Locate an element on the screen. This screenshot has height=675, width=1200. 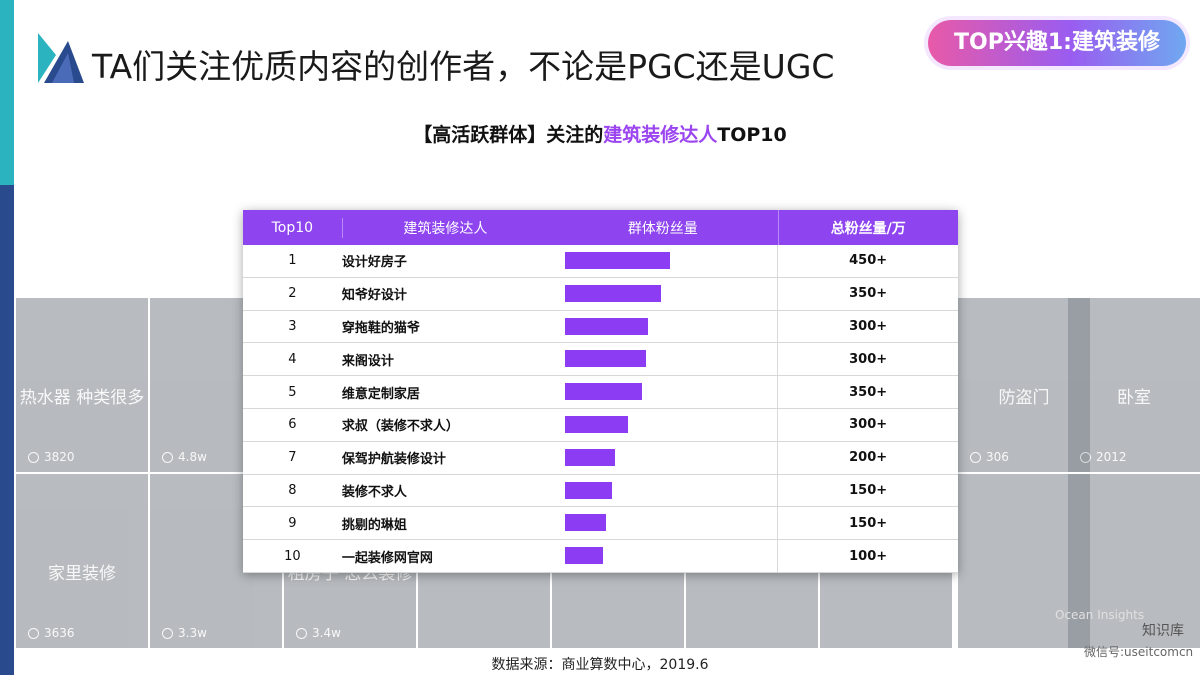
creator-name: 穿拖鞋的猫爷 is located at coordinates (380, 328).